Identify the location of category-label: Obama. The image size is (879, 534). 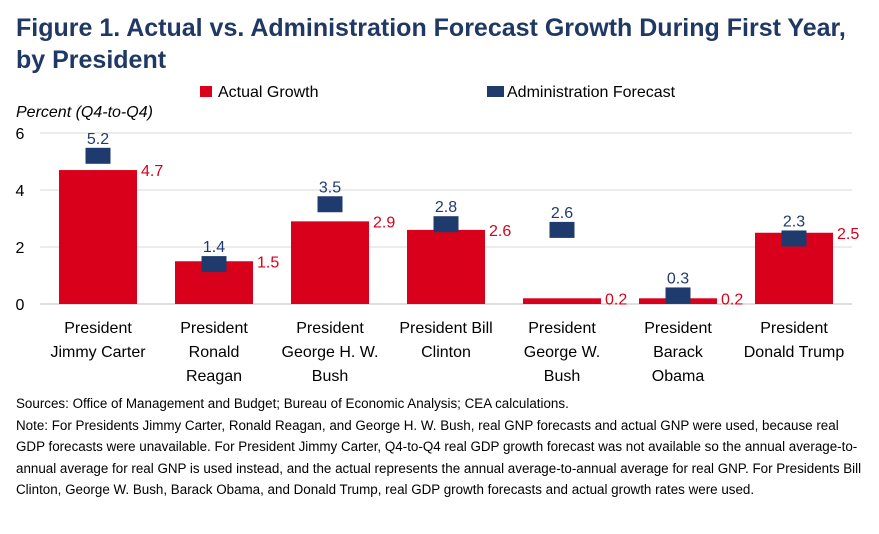
(678, 376).